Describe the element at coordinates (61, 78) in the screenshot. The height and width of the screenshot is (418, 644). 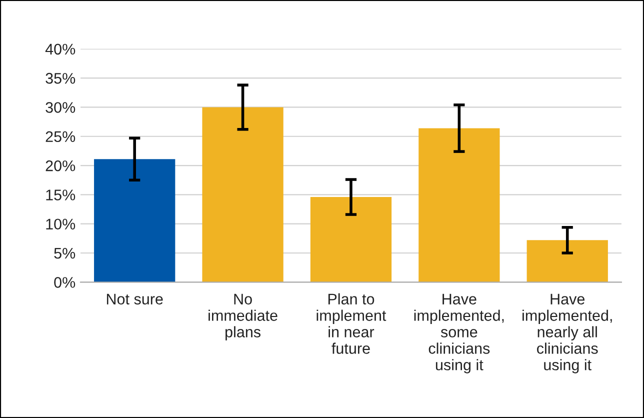
I see `y-tick-label: 35%` at that location.